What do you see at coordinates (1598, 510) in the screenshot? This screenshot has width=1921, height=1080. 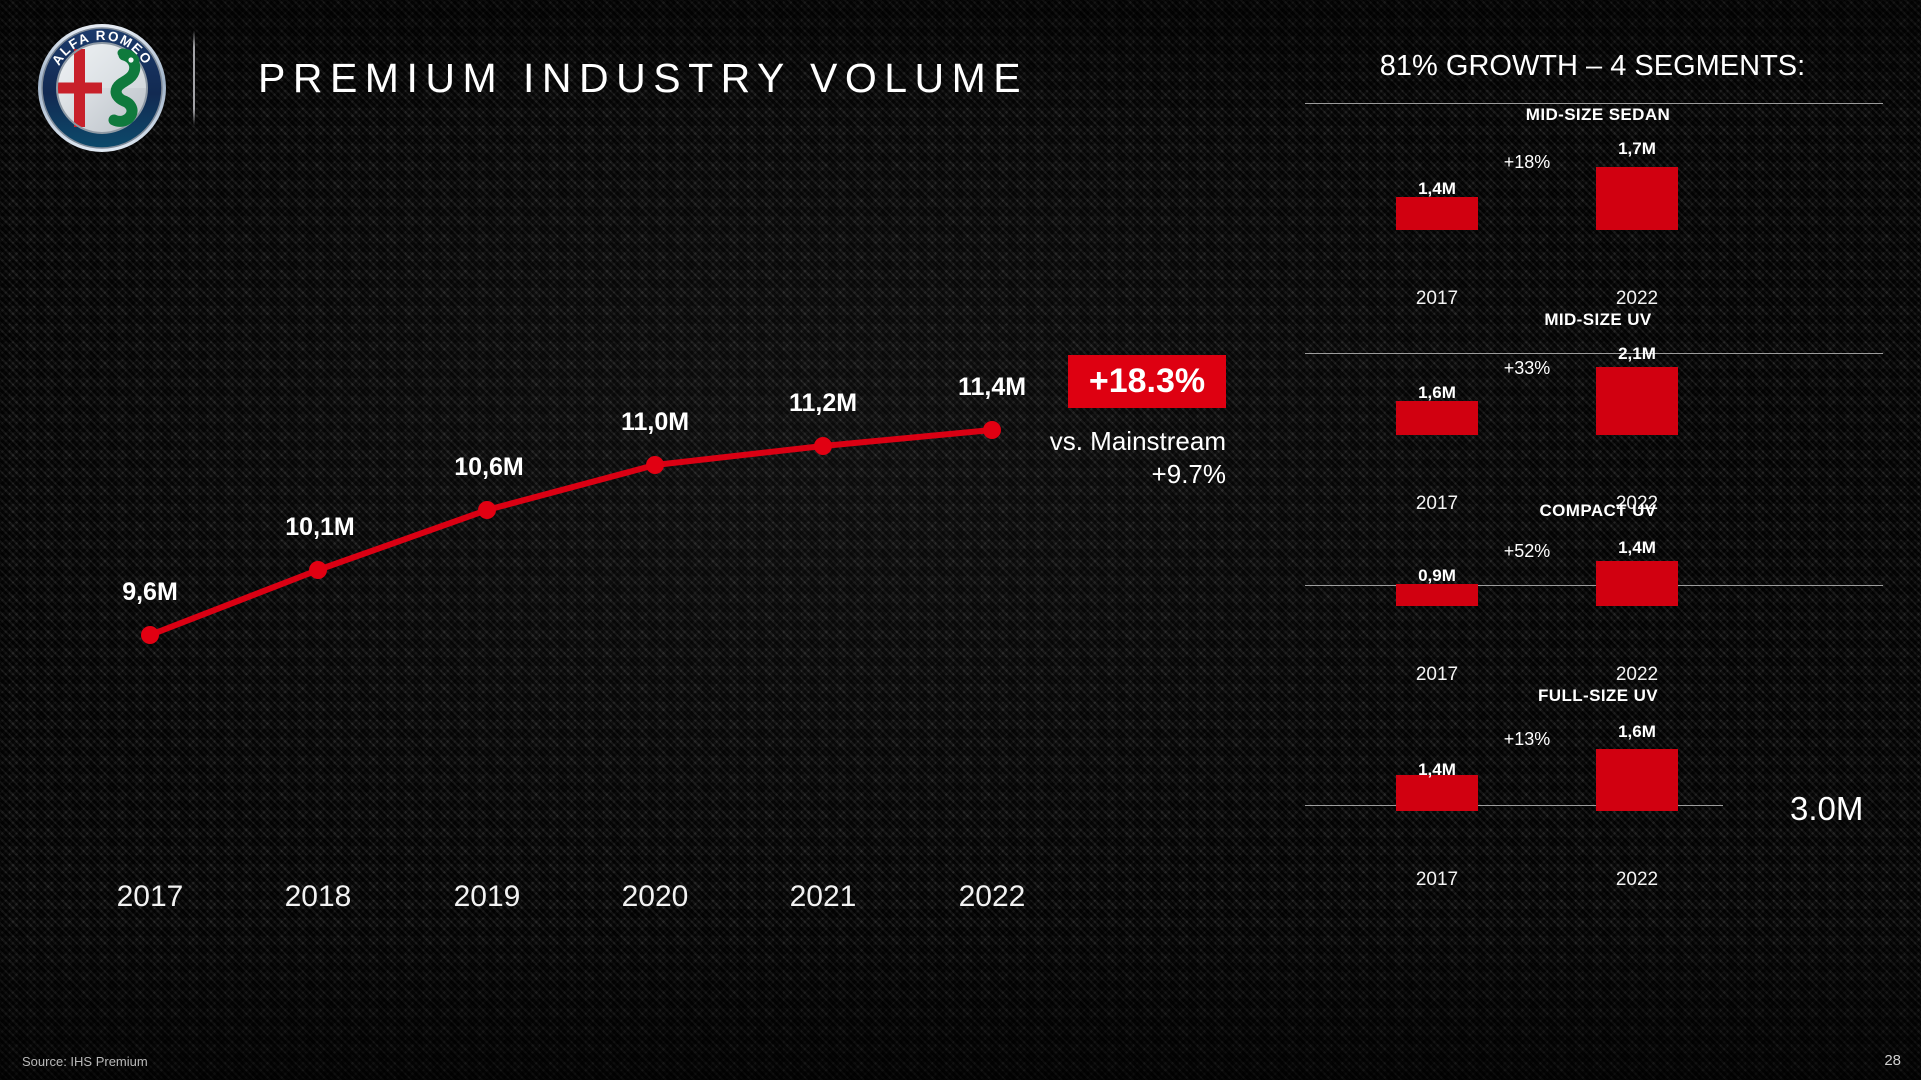 I see `segment-title-compact-uv: COMPACT UV` at bounding box center [1598, 510].